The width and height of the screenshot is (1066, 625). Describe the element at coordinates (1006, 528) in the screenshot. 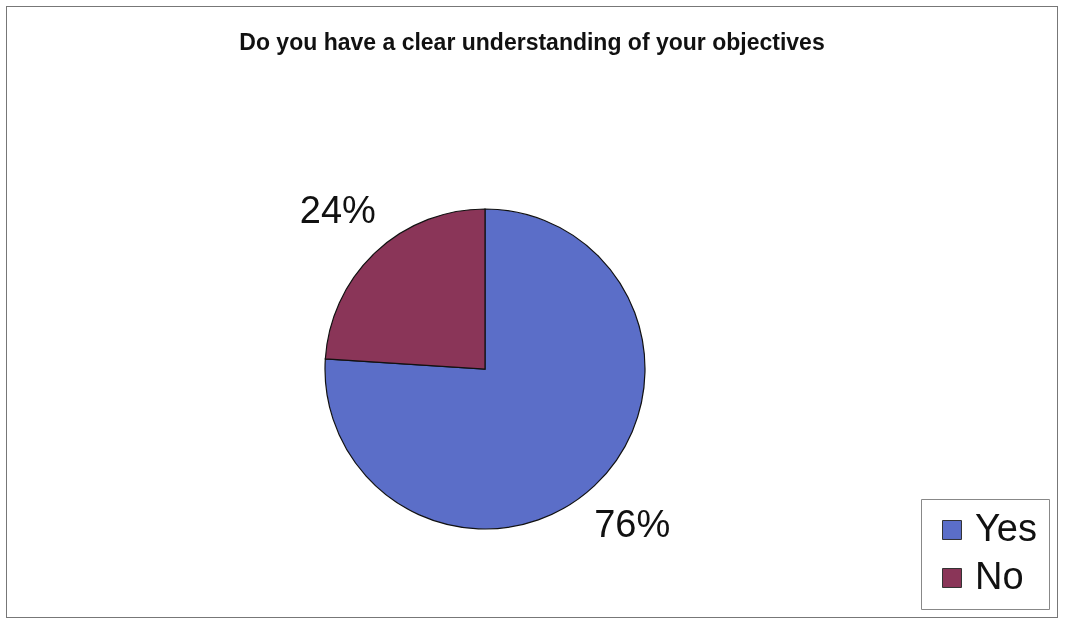

I see `legend-label: Yes` at that location.